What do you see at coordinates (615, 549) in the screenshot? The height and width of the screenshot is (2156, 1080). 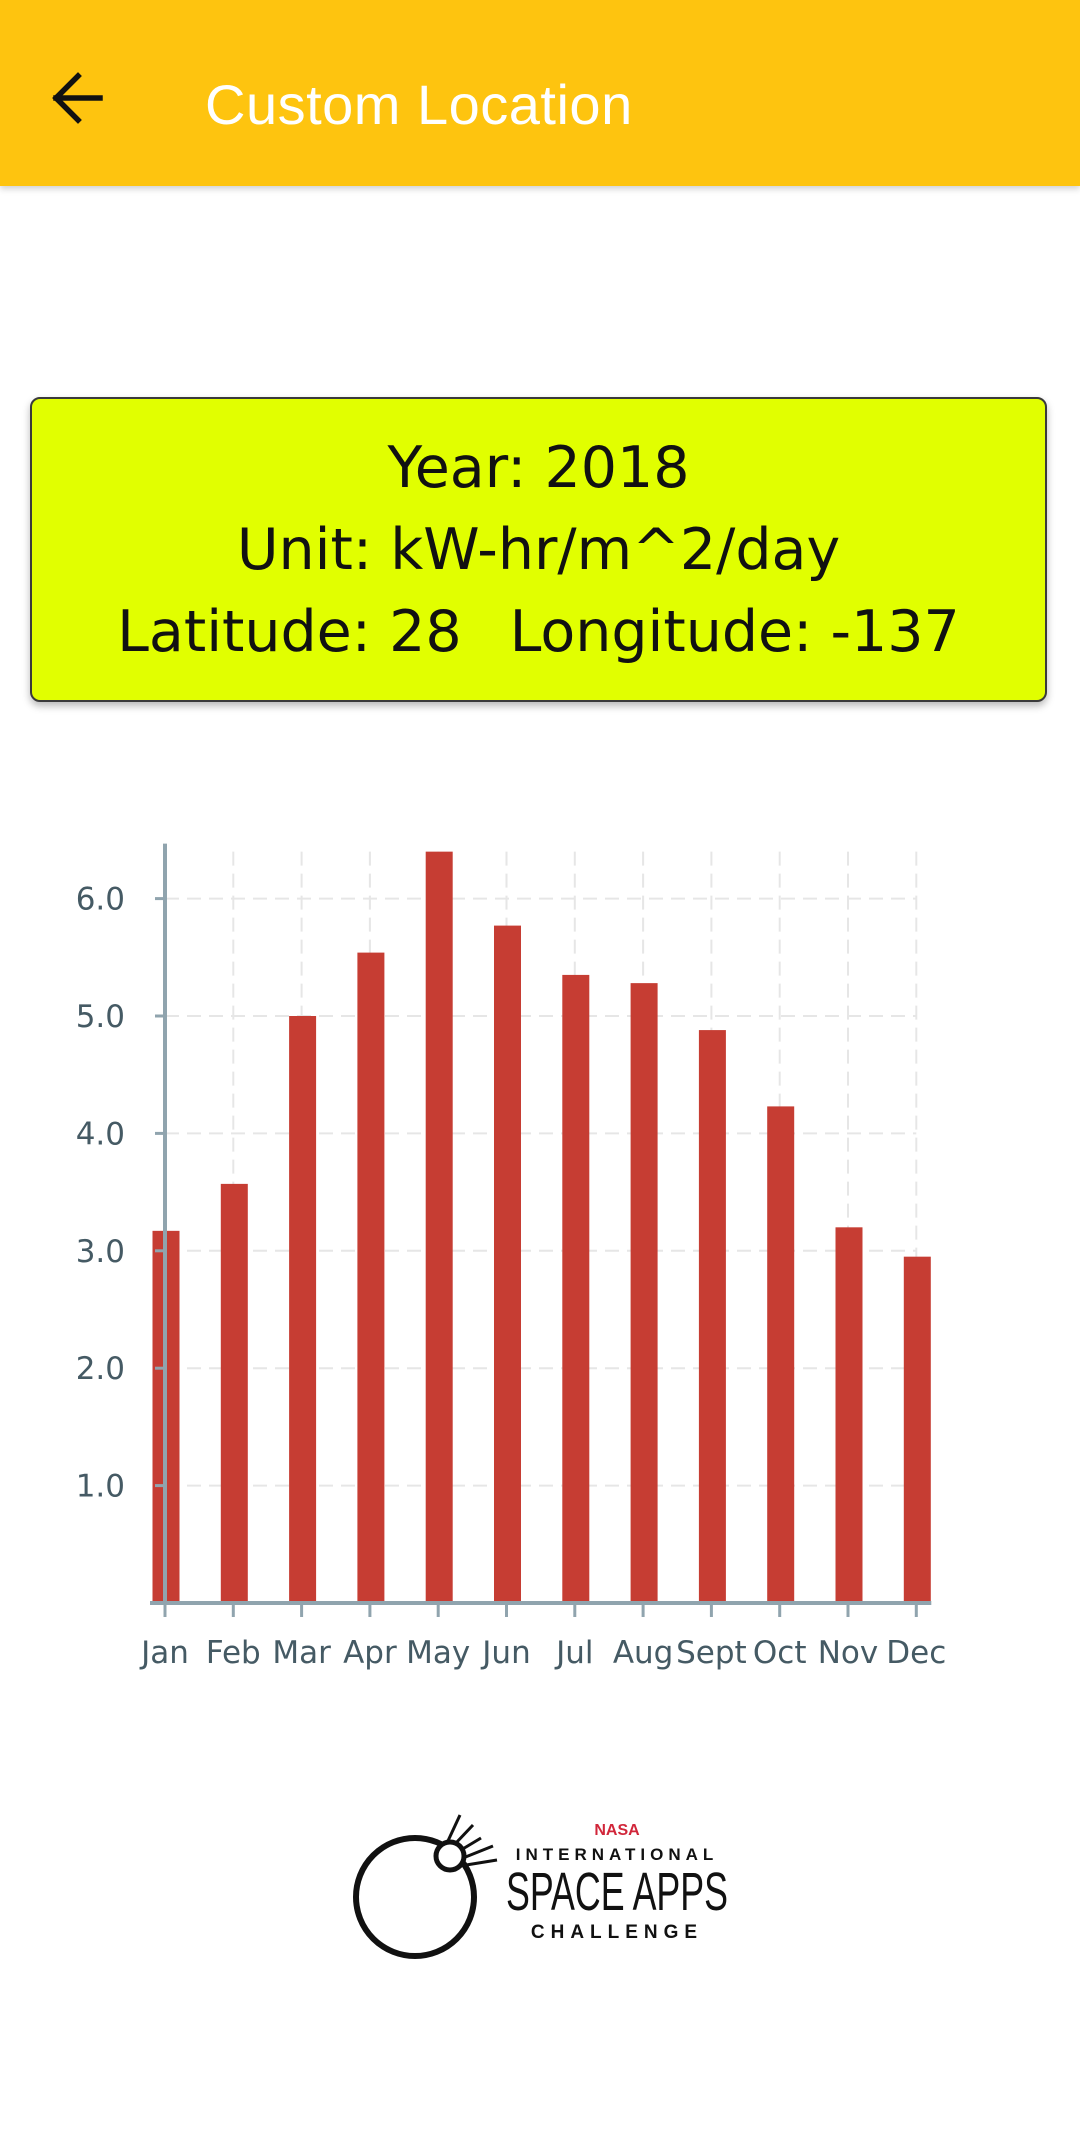 I see `unit-value: kW-hr/m^2/day` at bounding box center [615, 549].